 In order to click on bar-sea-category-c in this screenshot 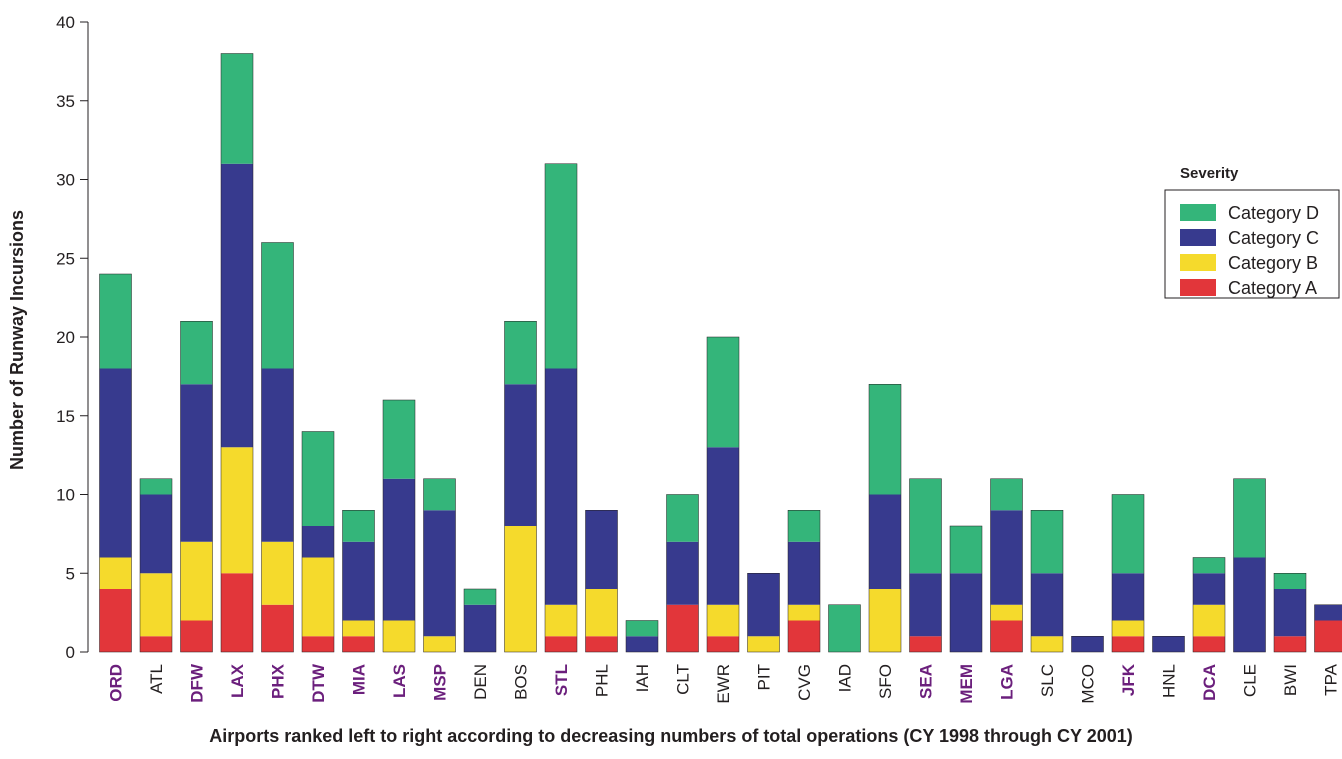, I will do `click(925, 605)`.